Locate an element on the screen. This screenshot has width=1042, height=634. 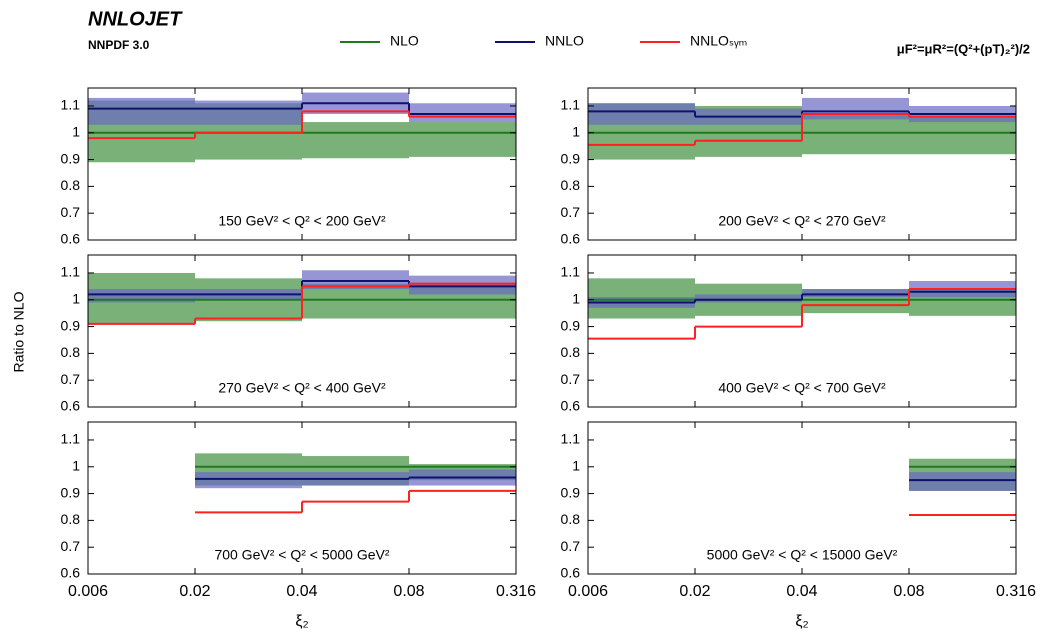
scale-label: μF²=μR²=(Q²+(pT)₂²)/2 is located at coordinates (963, 48).